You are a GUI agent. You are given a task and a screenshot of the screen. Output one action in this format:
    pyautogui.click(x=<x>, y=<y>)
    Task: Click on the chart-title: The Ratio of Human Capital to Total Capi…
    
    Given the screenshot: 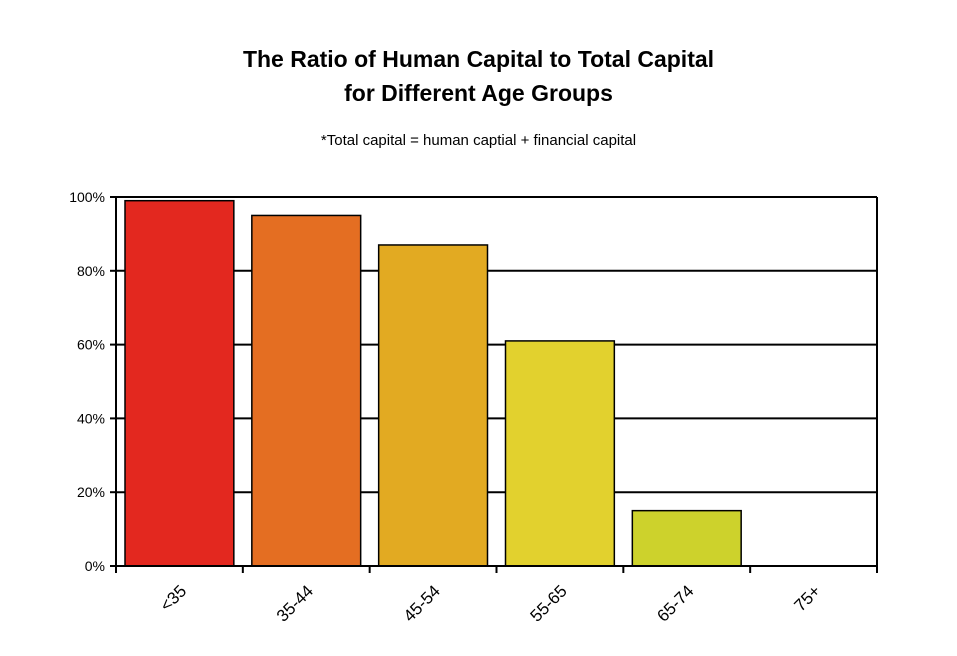 What is the action you would take?
    pyautogui.click(x=478, y=76)
    